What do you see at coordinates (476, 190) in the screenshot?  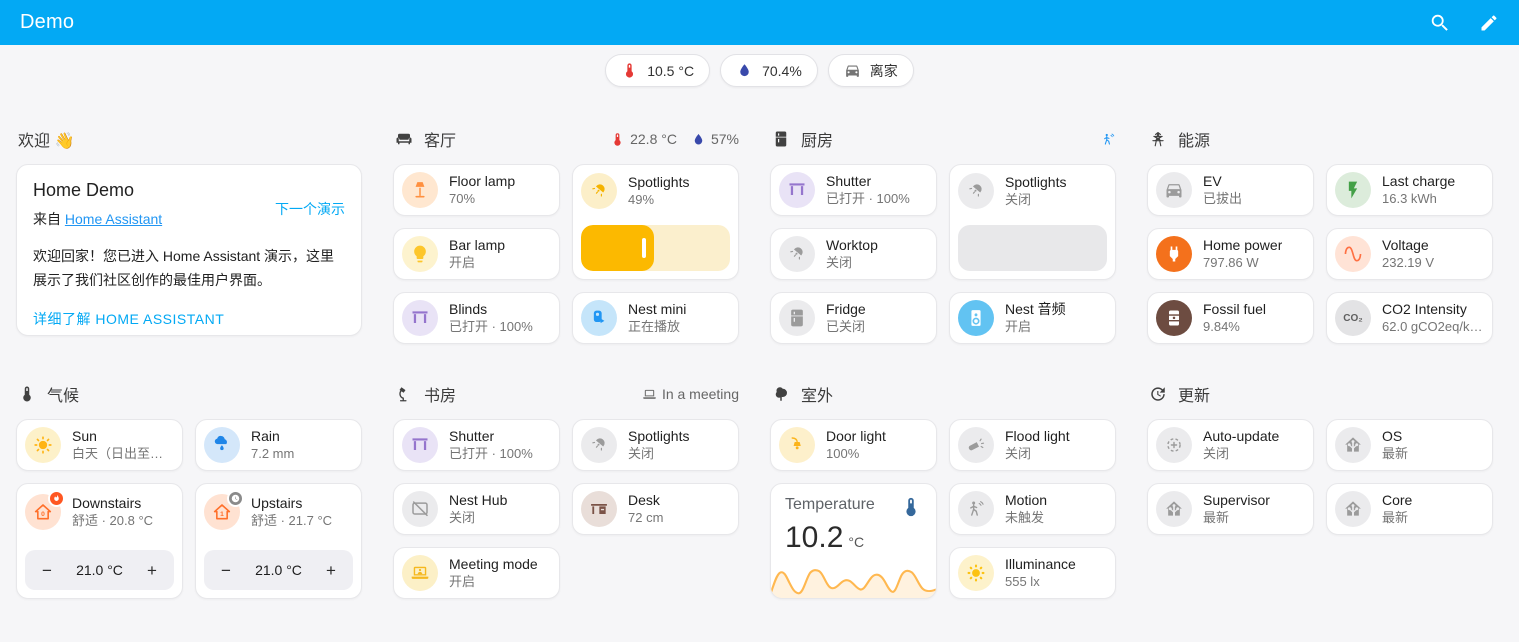 I see `card-floor-lamp: Floor lamp 70%` at bounding box center [476, 190].